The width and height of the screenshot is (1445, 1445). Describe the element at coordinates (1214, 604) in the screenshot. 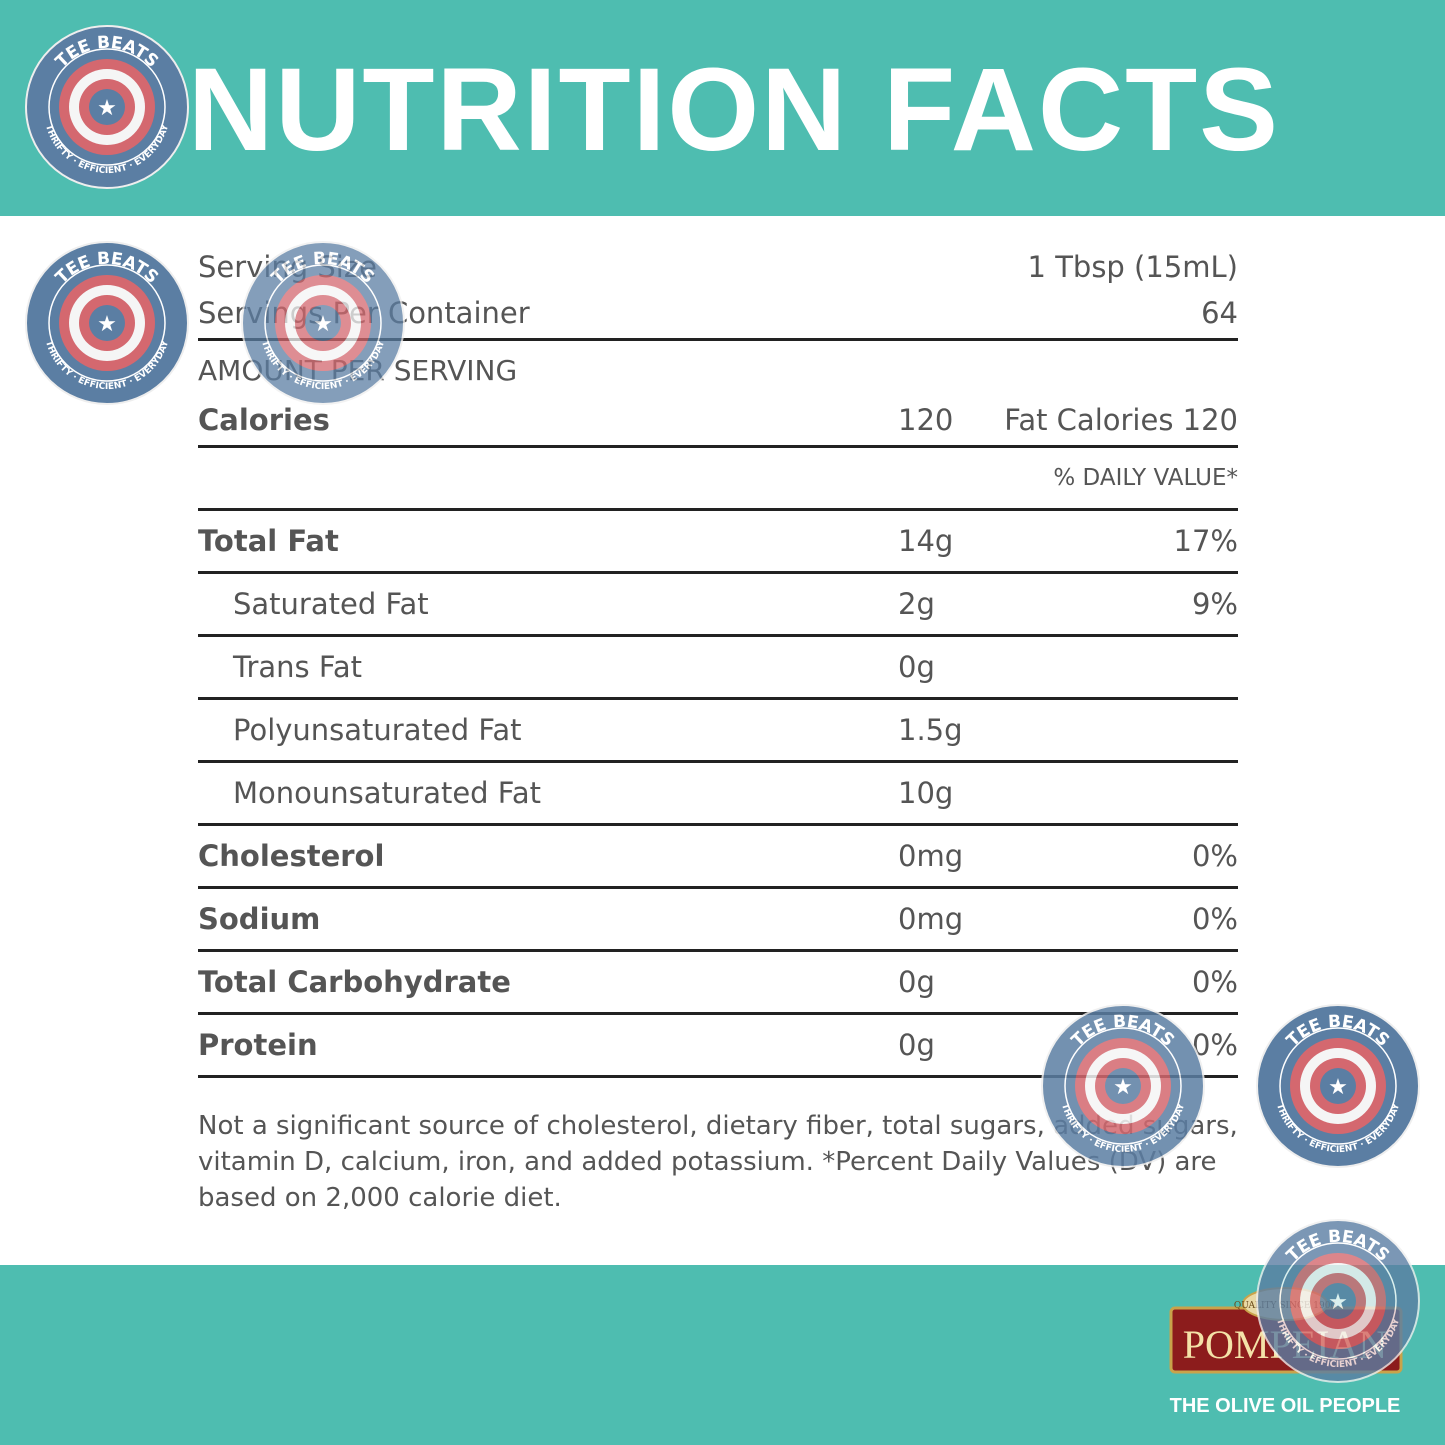

I see `nutrient-daily-value: 9%` at that location.